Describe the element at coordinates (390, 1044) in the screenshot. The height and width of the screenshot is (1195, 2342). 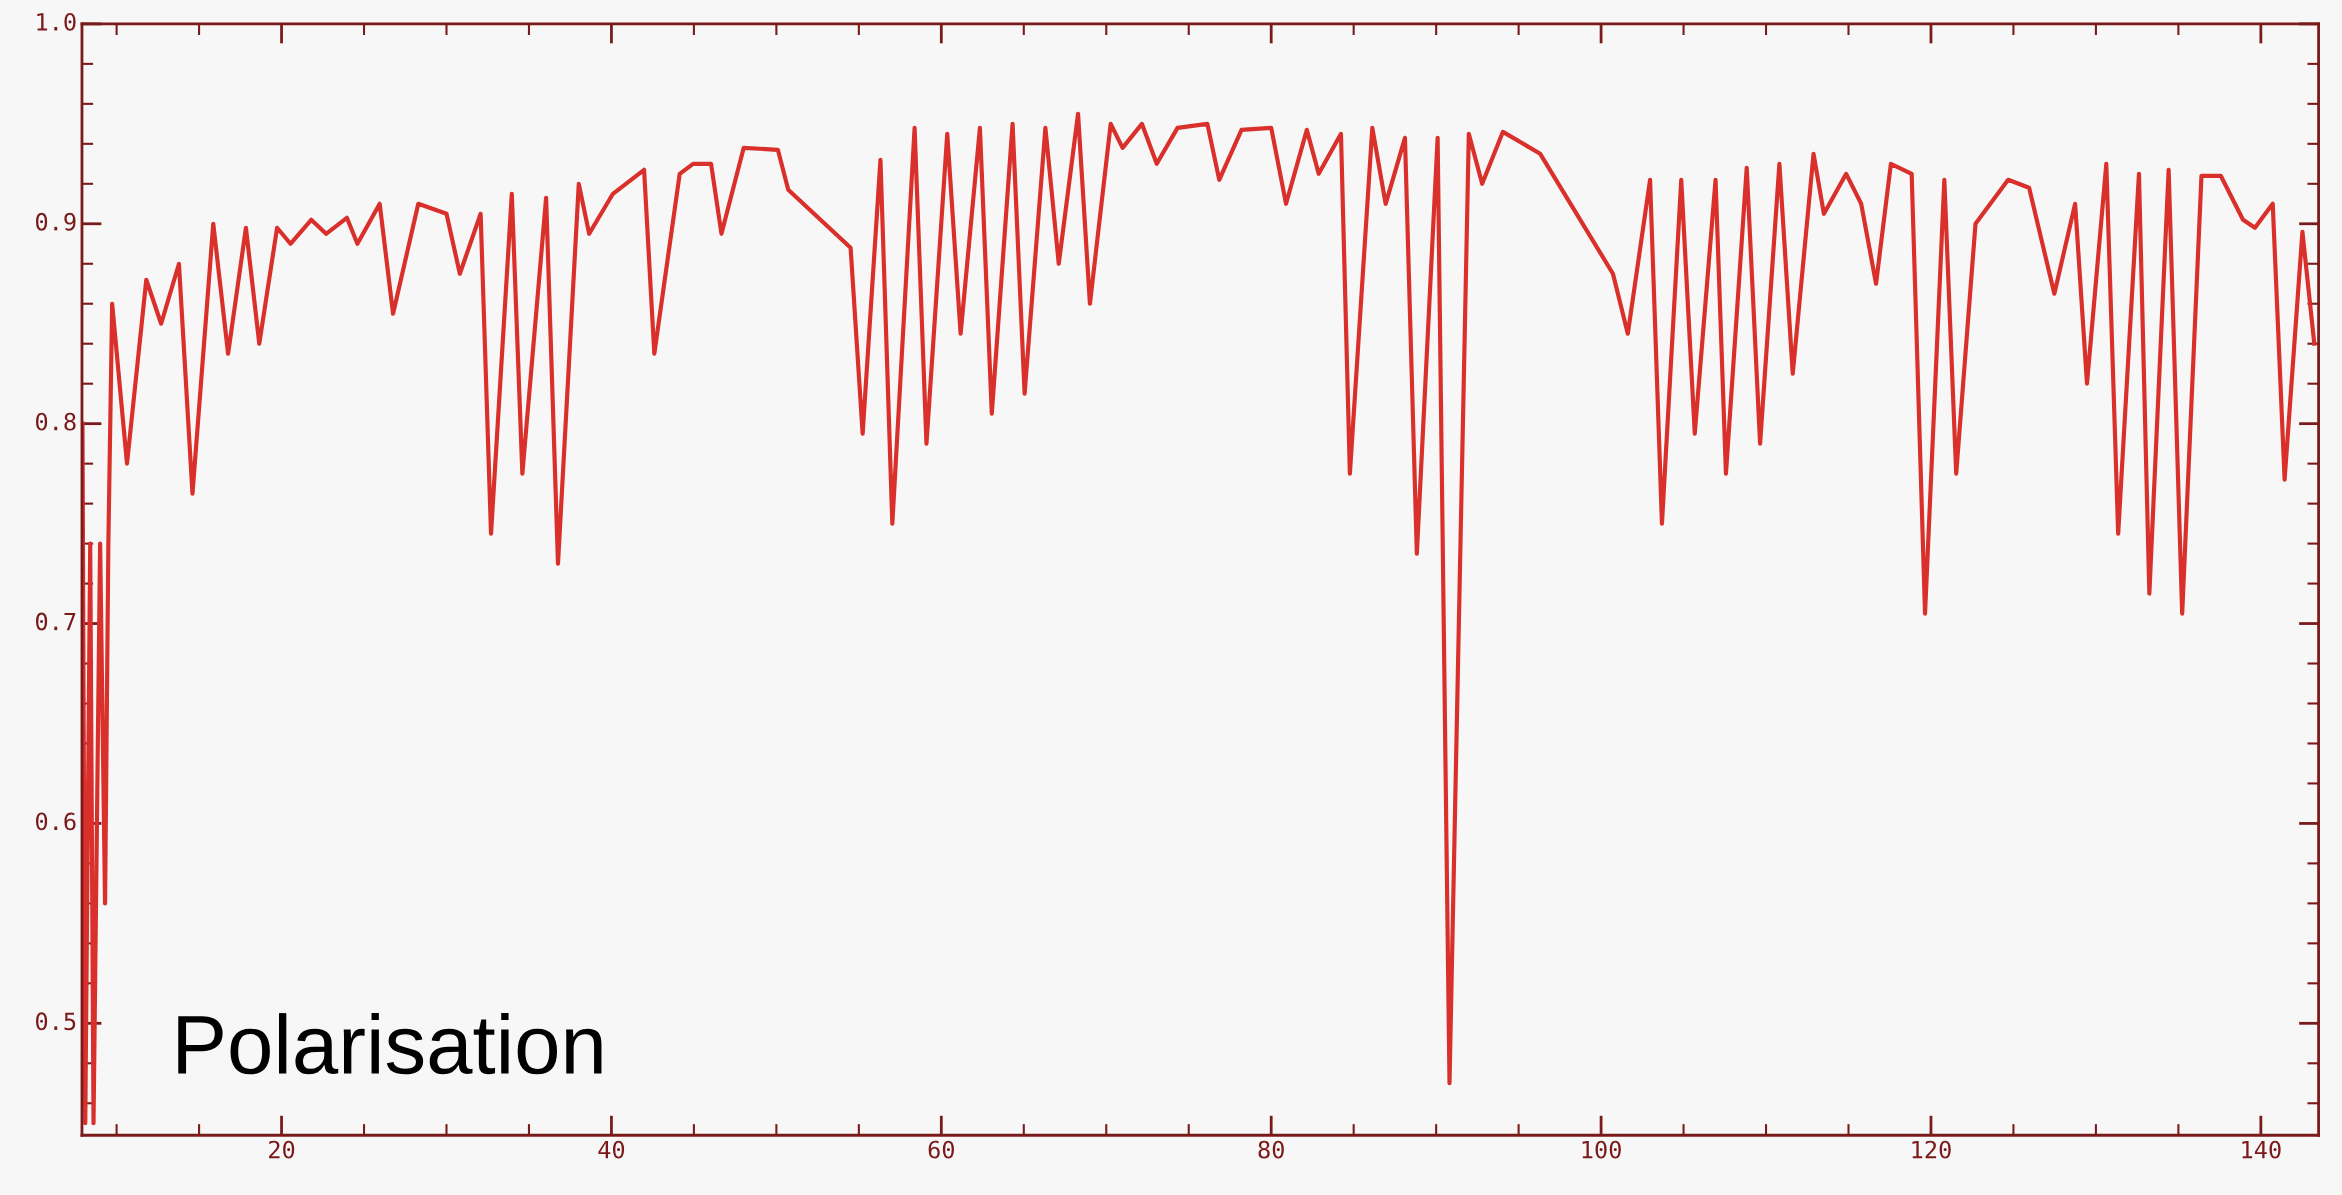
I see `annotation: Polarisation` at that location.